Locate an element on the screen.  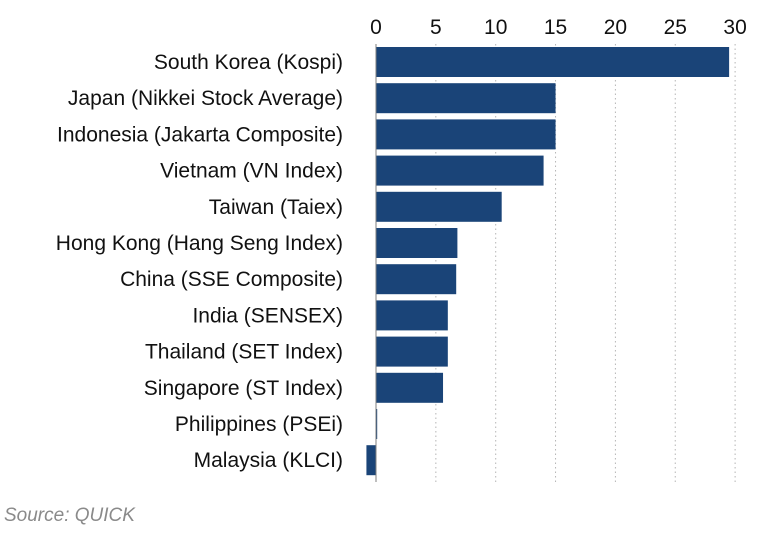
category-label: Thailand (SET Index) is located at coordinates (244, 352).